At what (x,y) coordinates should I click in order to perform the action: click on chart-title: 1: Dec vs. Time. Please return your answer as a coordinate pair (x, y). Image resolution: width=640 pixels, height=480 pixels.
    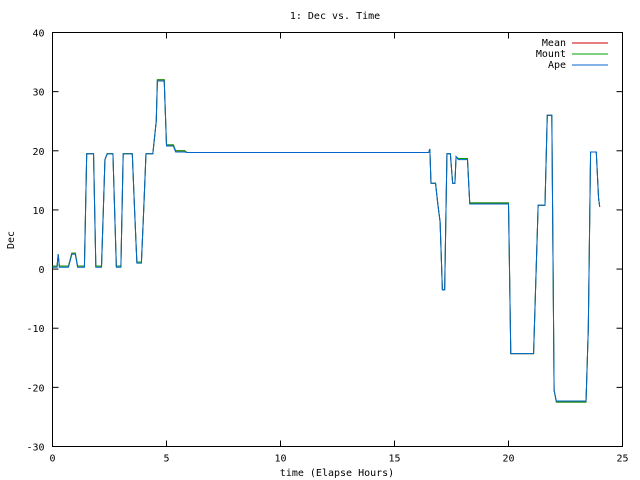
    Looking at the image, I should click on (335, 16).